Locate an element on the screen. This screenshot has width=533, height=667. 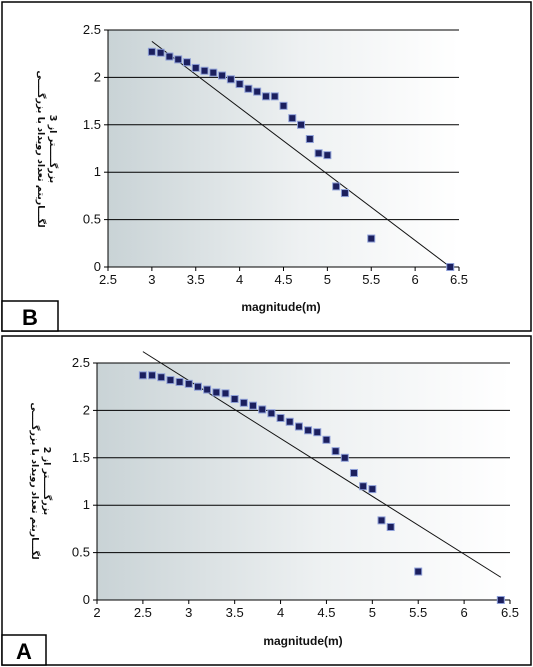
x-tick-label-b: 2.5 is located at coordinates (108, 279).